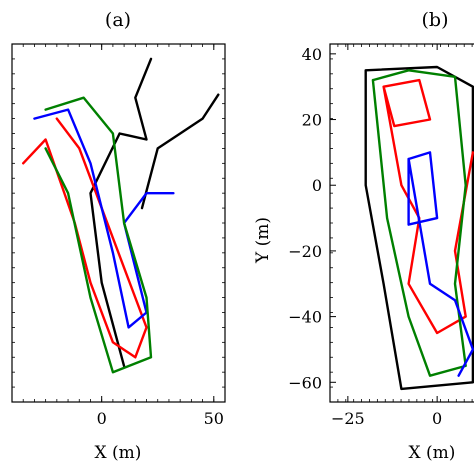  What do you see at coordinates (305, 251) in the screenshot?
I see `y-tick-label: −20` at bounding box center [305, 251].